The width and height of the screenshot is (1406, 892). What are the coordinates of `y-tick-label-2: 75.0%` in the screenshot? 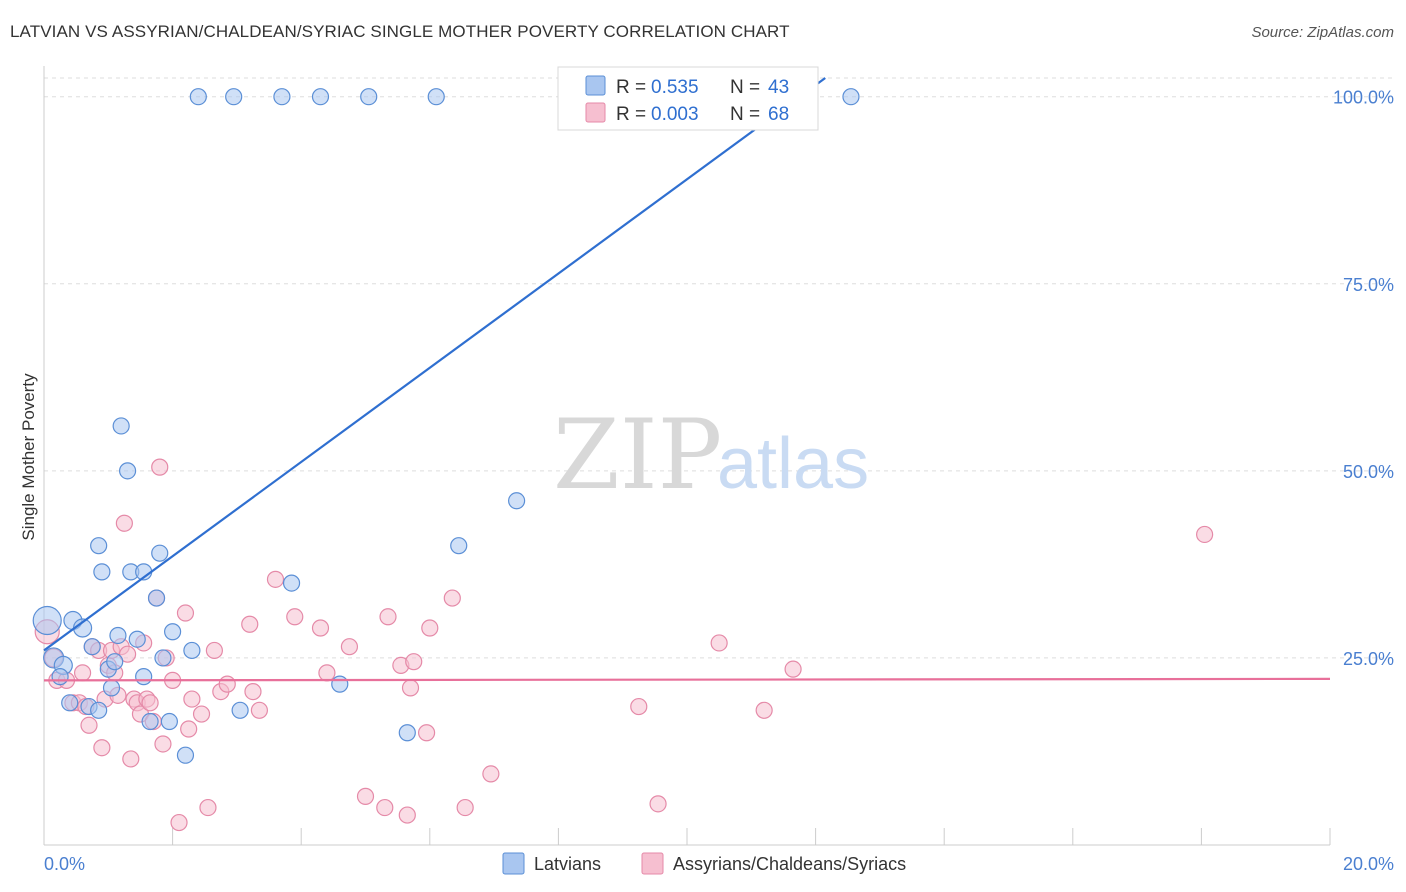 It's located at (1368, 285).